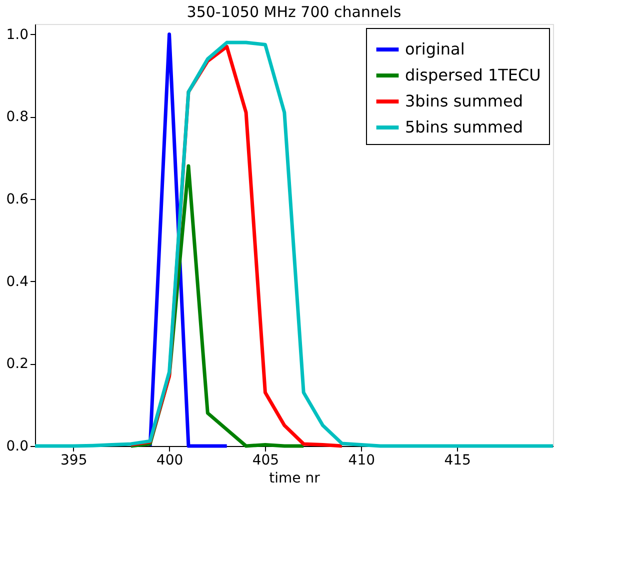 This screenshot has height=570, width=628. What do you see at coordinates (473, 75) in the screenshot?
I see `legend-label: dispersed 1TECU` at bounding box center [473, 75].